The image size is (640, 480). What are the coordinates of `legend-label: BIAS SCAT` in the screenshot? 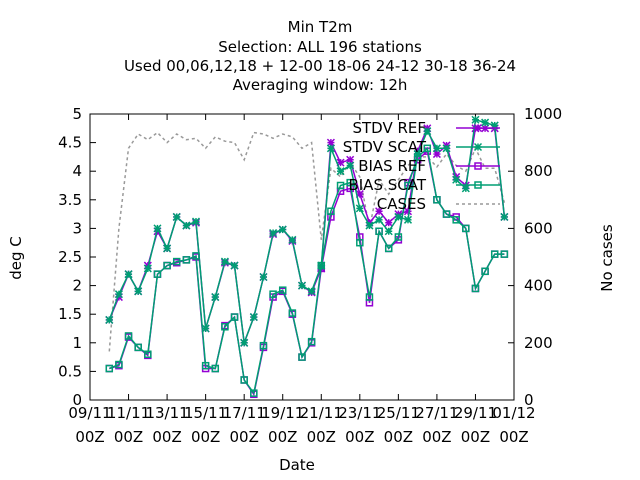 It's located at (387, 185).